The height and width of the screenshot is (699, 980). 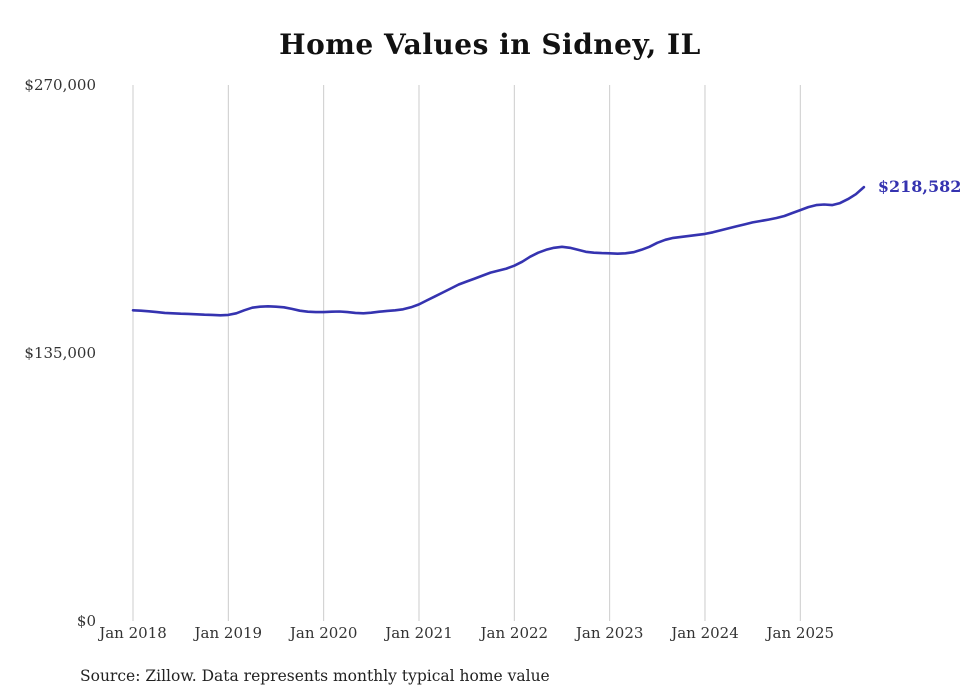 What do you see at coordinates (490, 44) in the screenshot?
I see `chart-title: Home Values in Sidney, IL` at bounding box center [490, 44].